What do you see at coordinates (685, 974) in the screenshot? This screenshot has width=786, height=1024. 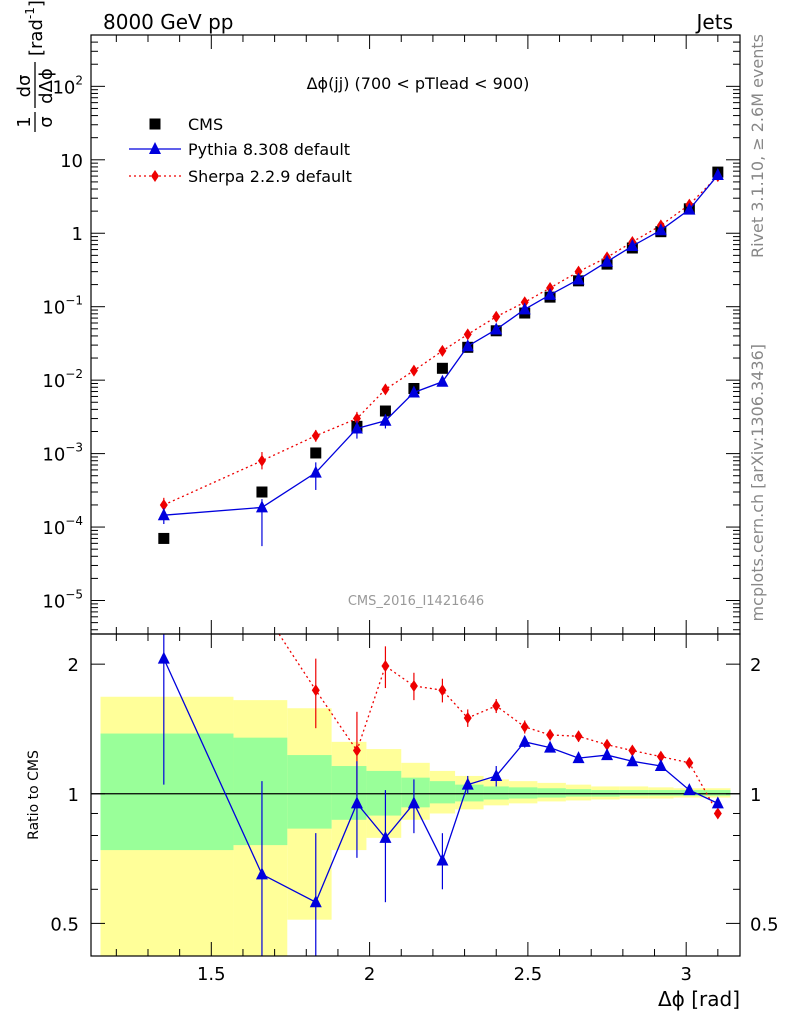 I see `ratio-x-tick-label-3: 3` at bounding box center [685, 974].